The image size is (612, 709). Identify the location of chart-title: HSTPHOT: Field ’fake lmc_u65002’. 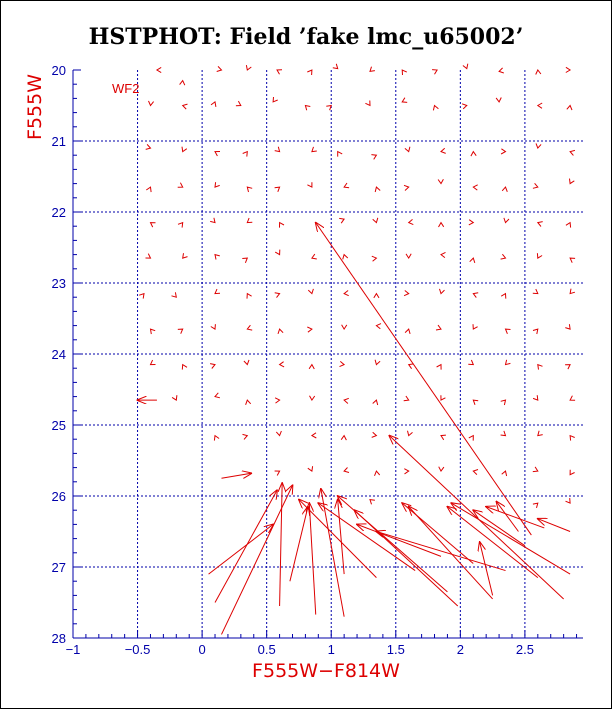
(306, 37).